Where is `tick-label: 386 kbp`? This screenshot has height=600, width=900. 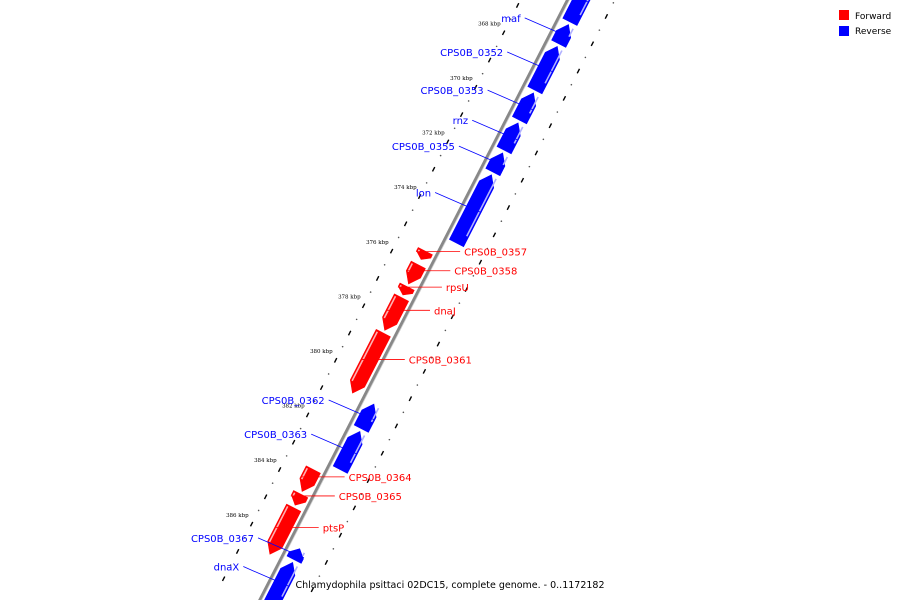
tick-label: 386 kbp is located at coordinates (237, 516).